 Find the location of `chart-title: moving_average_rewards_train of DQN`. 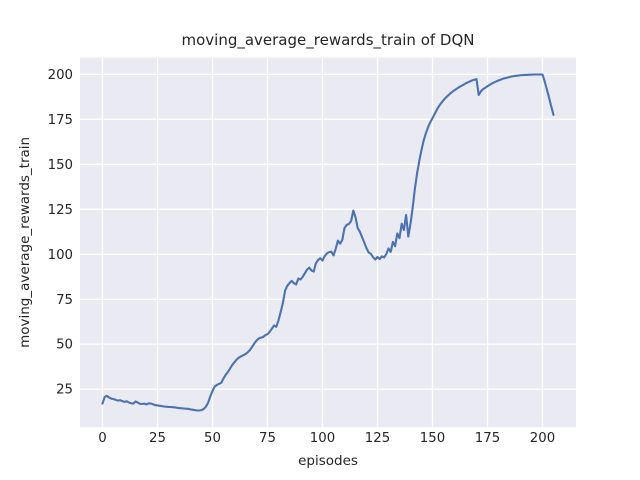

chart-title: moving_average_rewards_train of DQN is located at coordinates (327, 40).